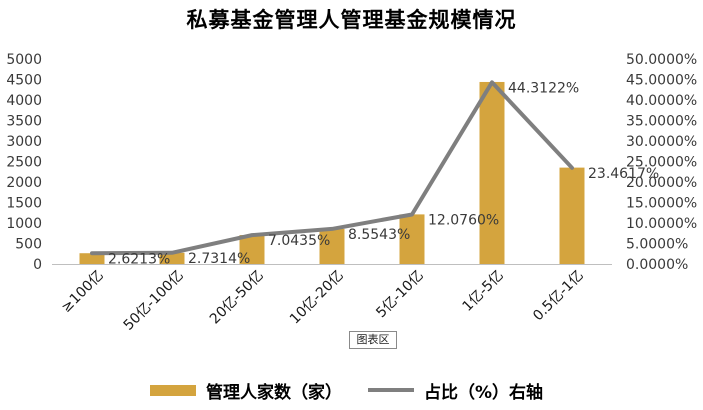 Image resolution: width=703 pixels, height=410 pixels. I want to click on y-left-tick-label: 4000, so click(24, 101).